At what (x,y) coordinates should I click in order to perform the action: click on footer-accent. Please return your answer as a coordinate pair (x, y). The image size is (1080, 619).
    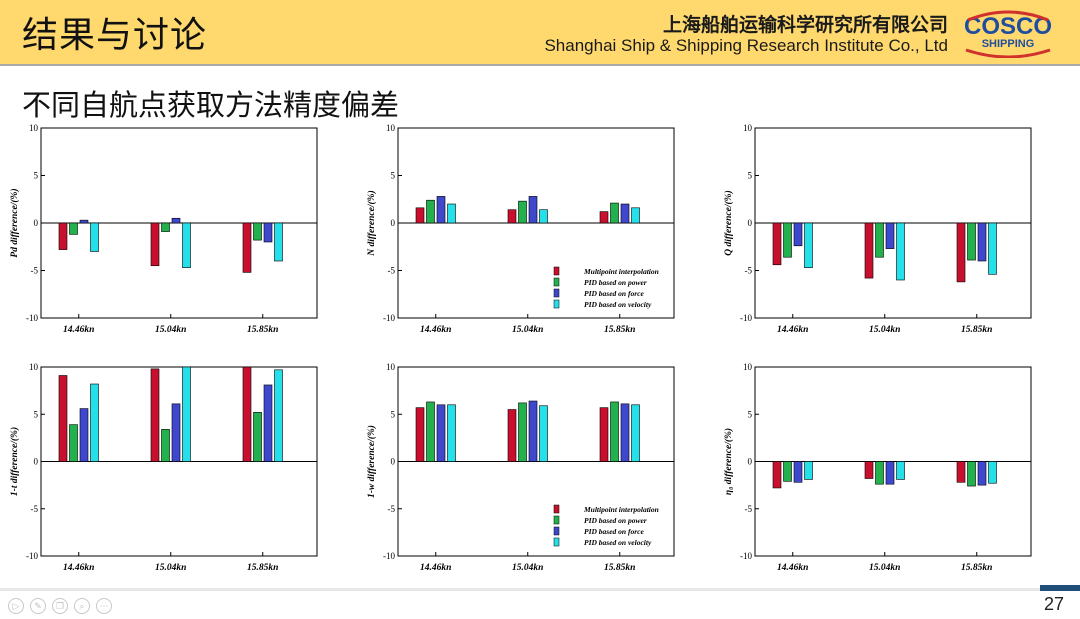
    Looking at the image, I should click on (1060, 588).